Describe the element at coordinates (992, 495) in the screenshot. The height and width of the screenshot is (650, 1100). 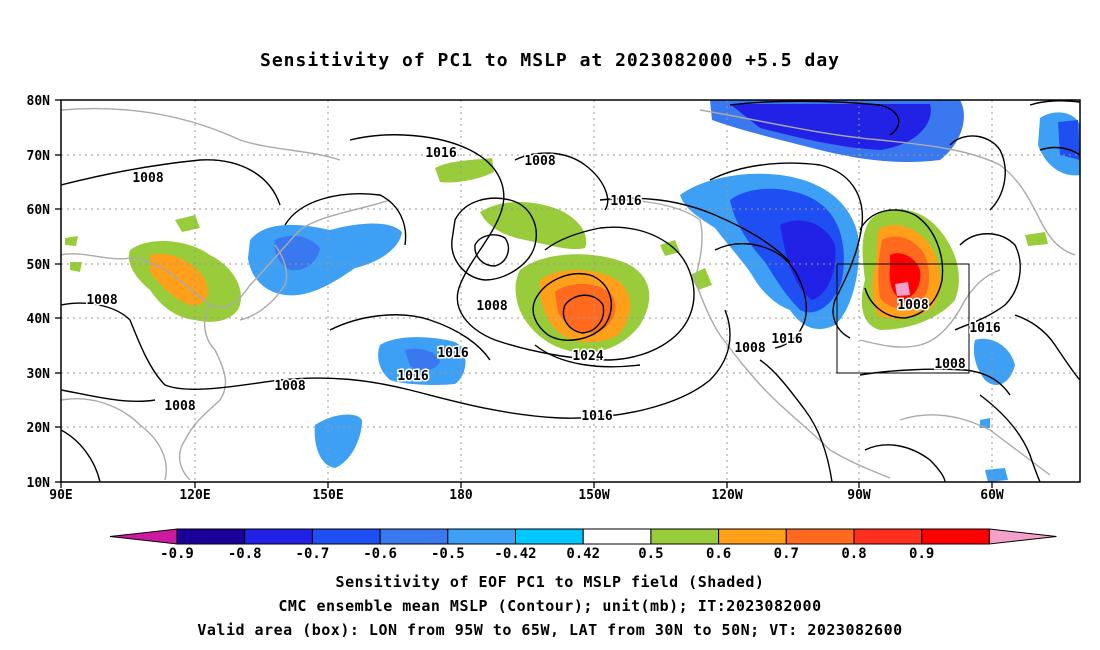
I see `lon-tick-label: 60W` at that location.